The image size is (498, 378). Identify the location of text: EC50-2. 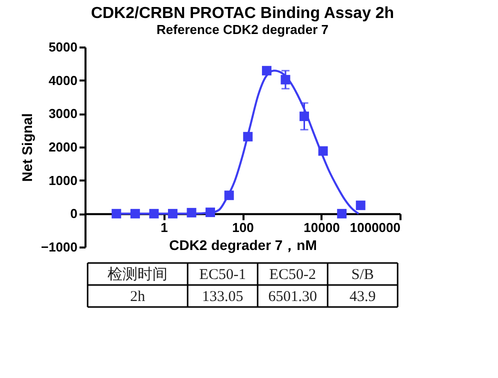
(292, 275).